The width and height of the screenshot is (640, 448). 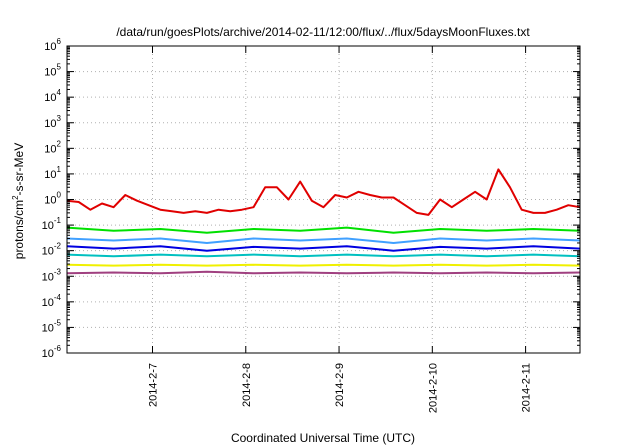 What do you see at coordinates (52, 275) in the screenshot?
I see `y-tick-label: 10⁻³` at bounding box center [52, 275].